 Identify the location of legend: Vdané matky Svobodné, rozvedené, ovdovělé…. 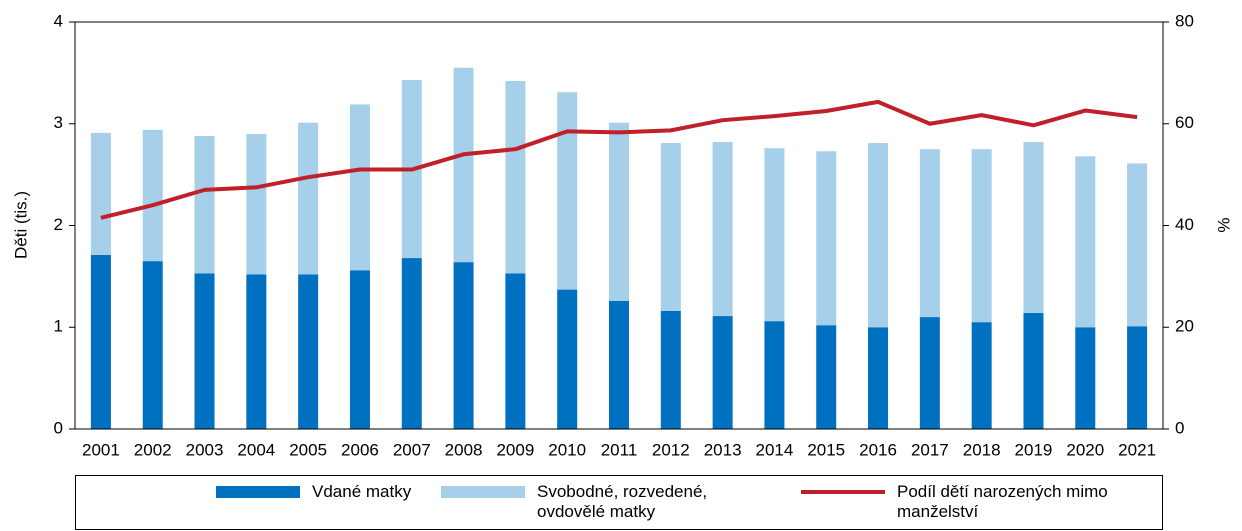
(619, 502).